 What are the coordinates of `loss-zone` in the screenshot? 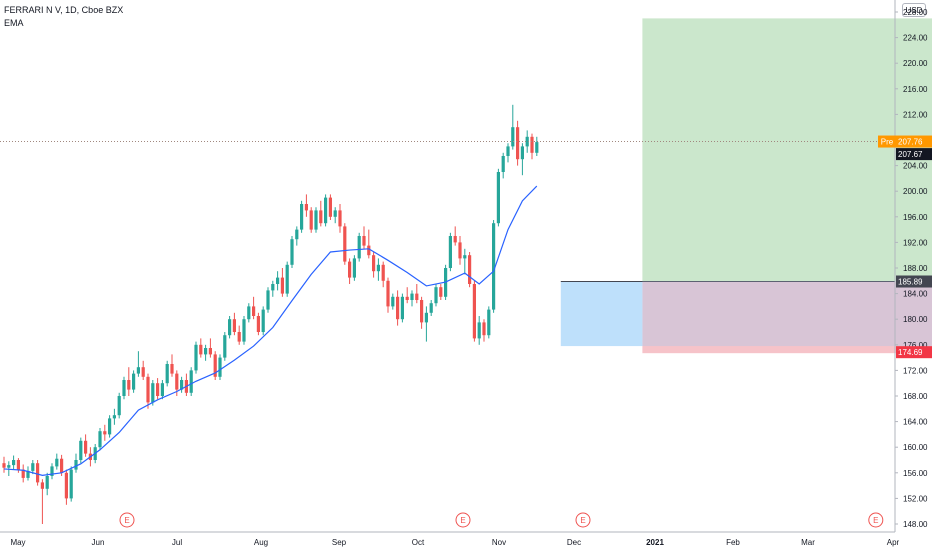 It's located at (787, 317).